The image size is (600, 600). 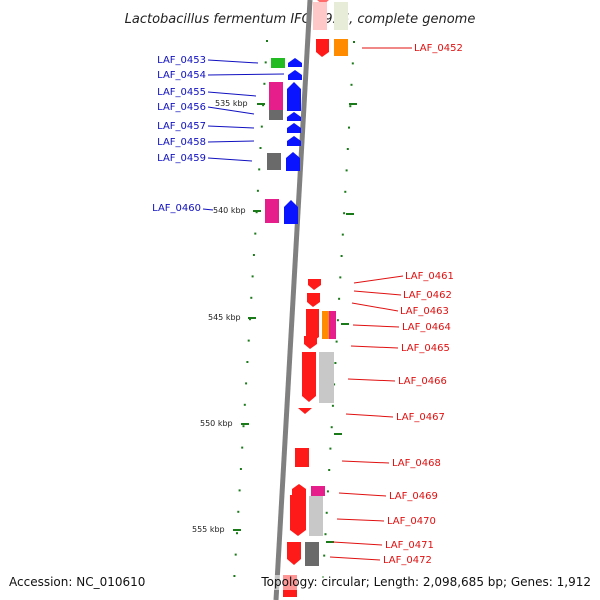 What do you see at coordinates (407, 560) in the screenshot?
I see `gene-label-laf-0472: LAF_0472` at bounding box center [407, 560].